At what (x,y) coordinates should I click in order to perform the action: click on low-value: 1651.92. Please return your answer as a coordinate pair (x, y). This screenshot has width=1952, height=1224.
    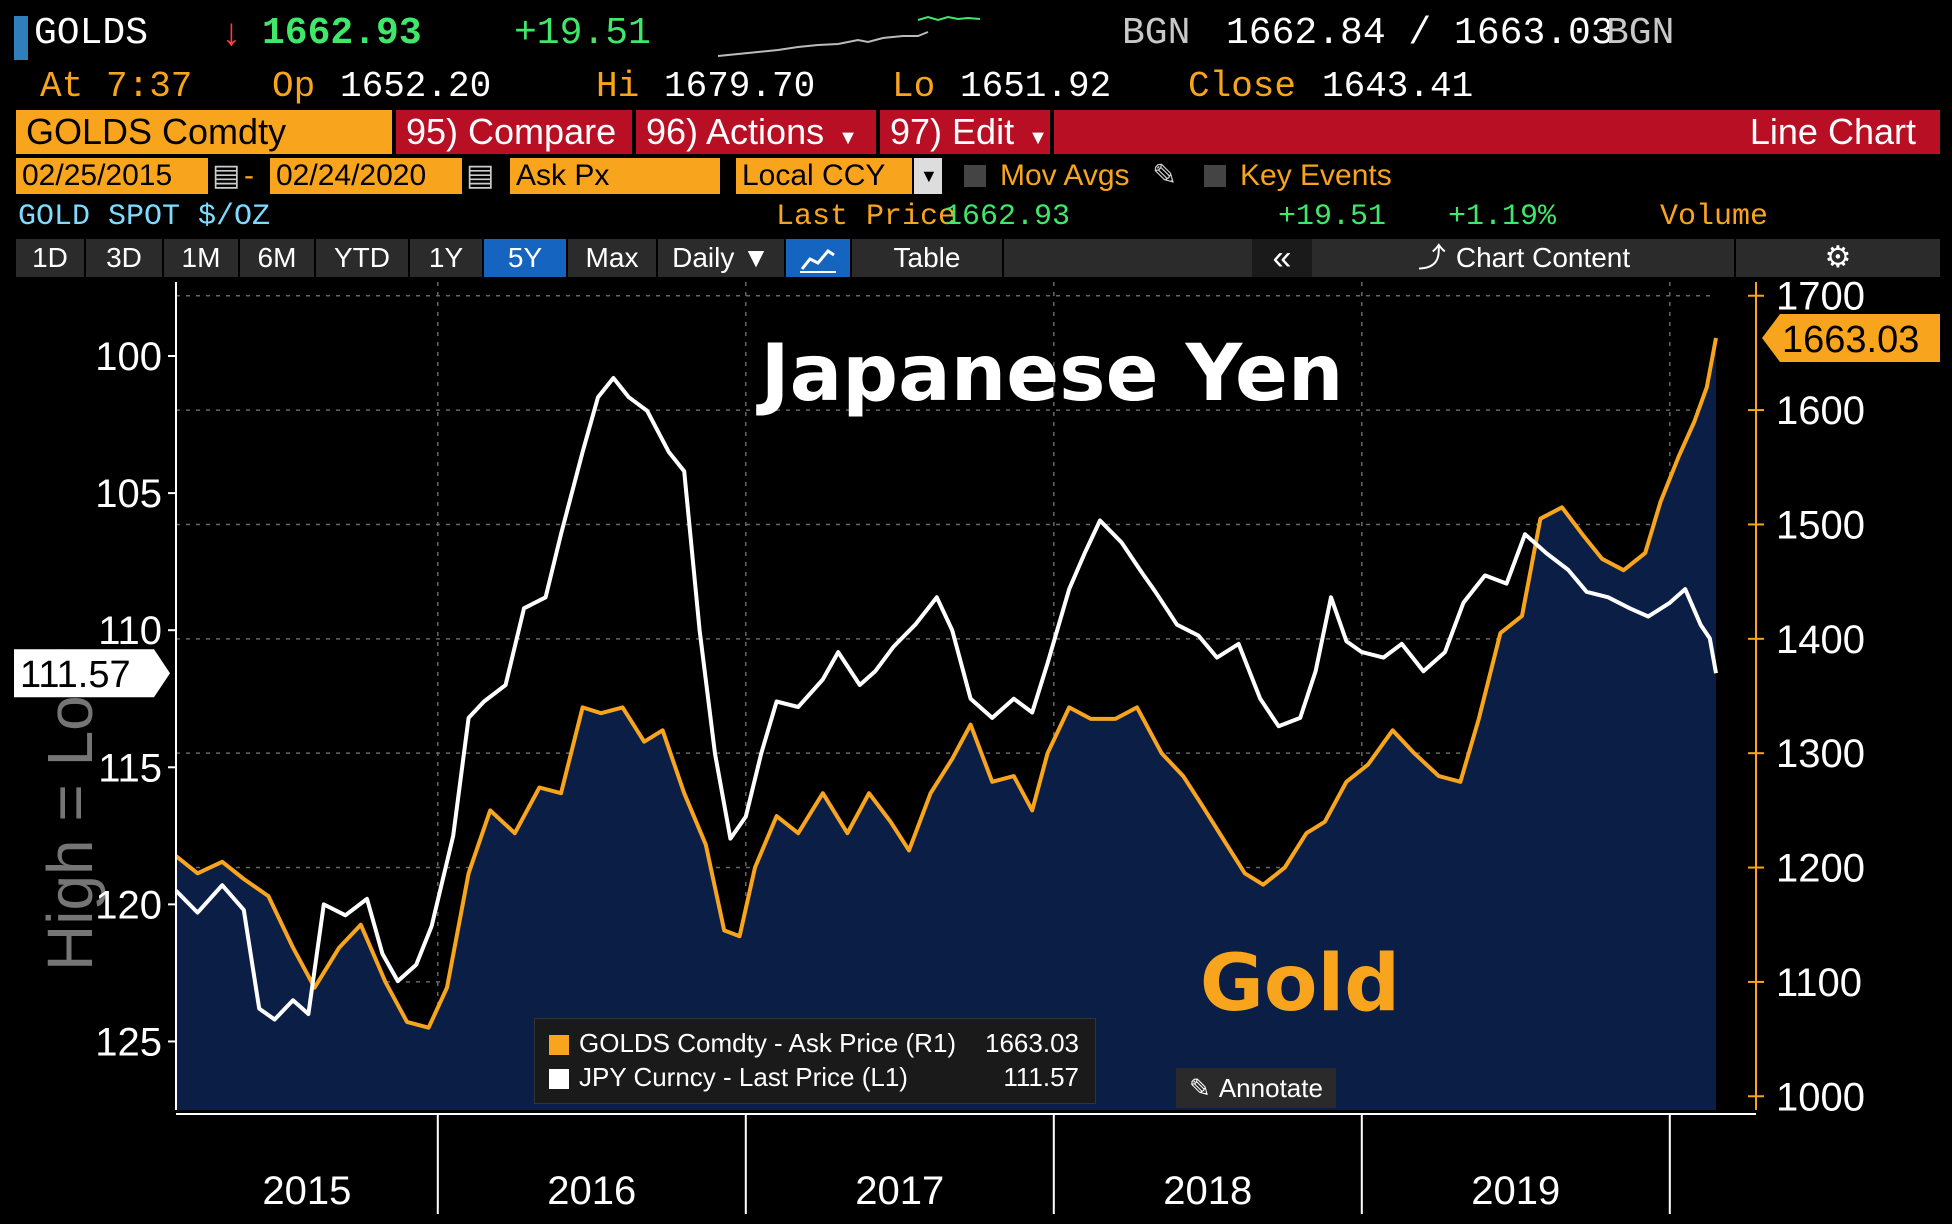
    Looking at the image, I should click on (1036, 86).